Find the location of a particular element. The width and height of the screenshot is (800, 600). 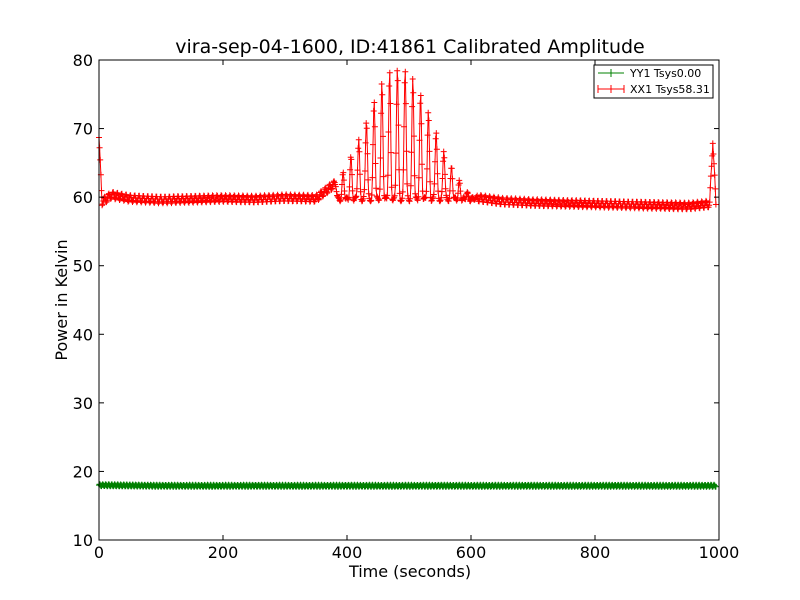

y-tick-label: 20 is located at coordinates (83, 471).